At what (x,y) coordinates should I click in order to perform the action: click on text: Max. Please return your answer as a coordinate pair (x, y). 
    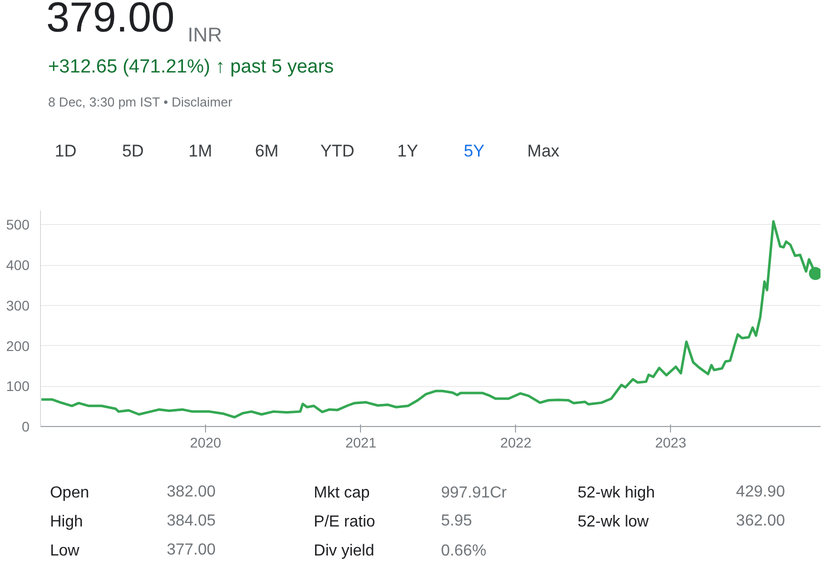
    Looking at the image, I should click on (543, 151).